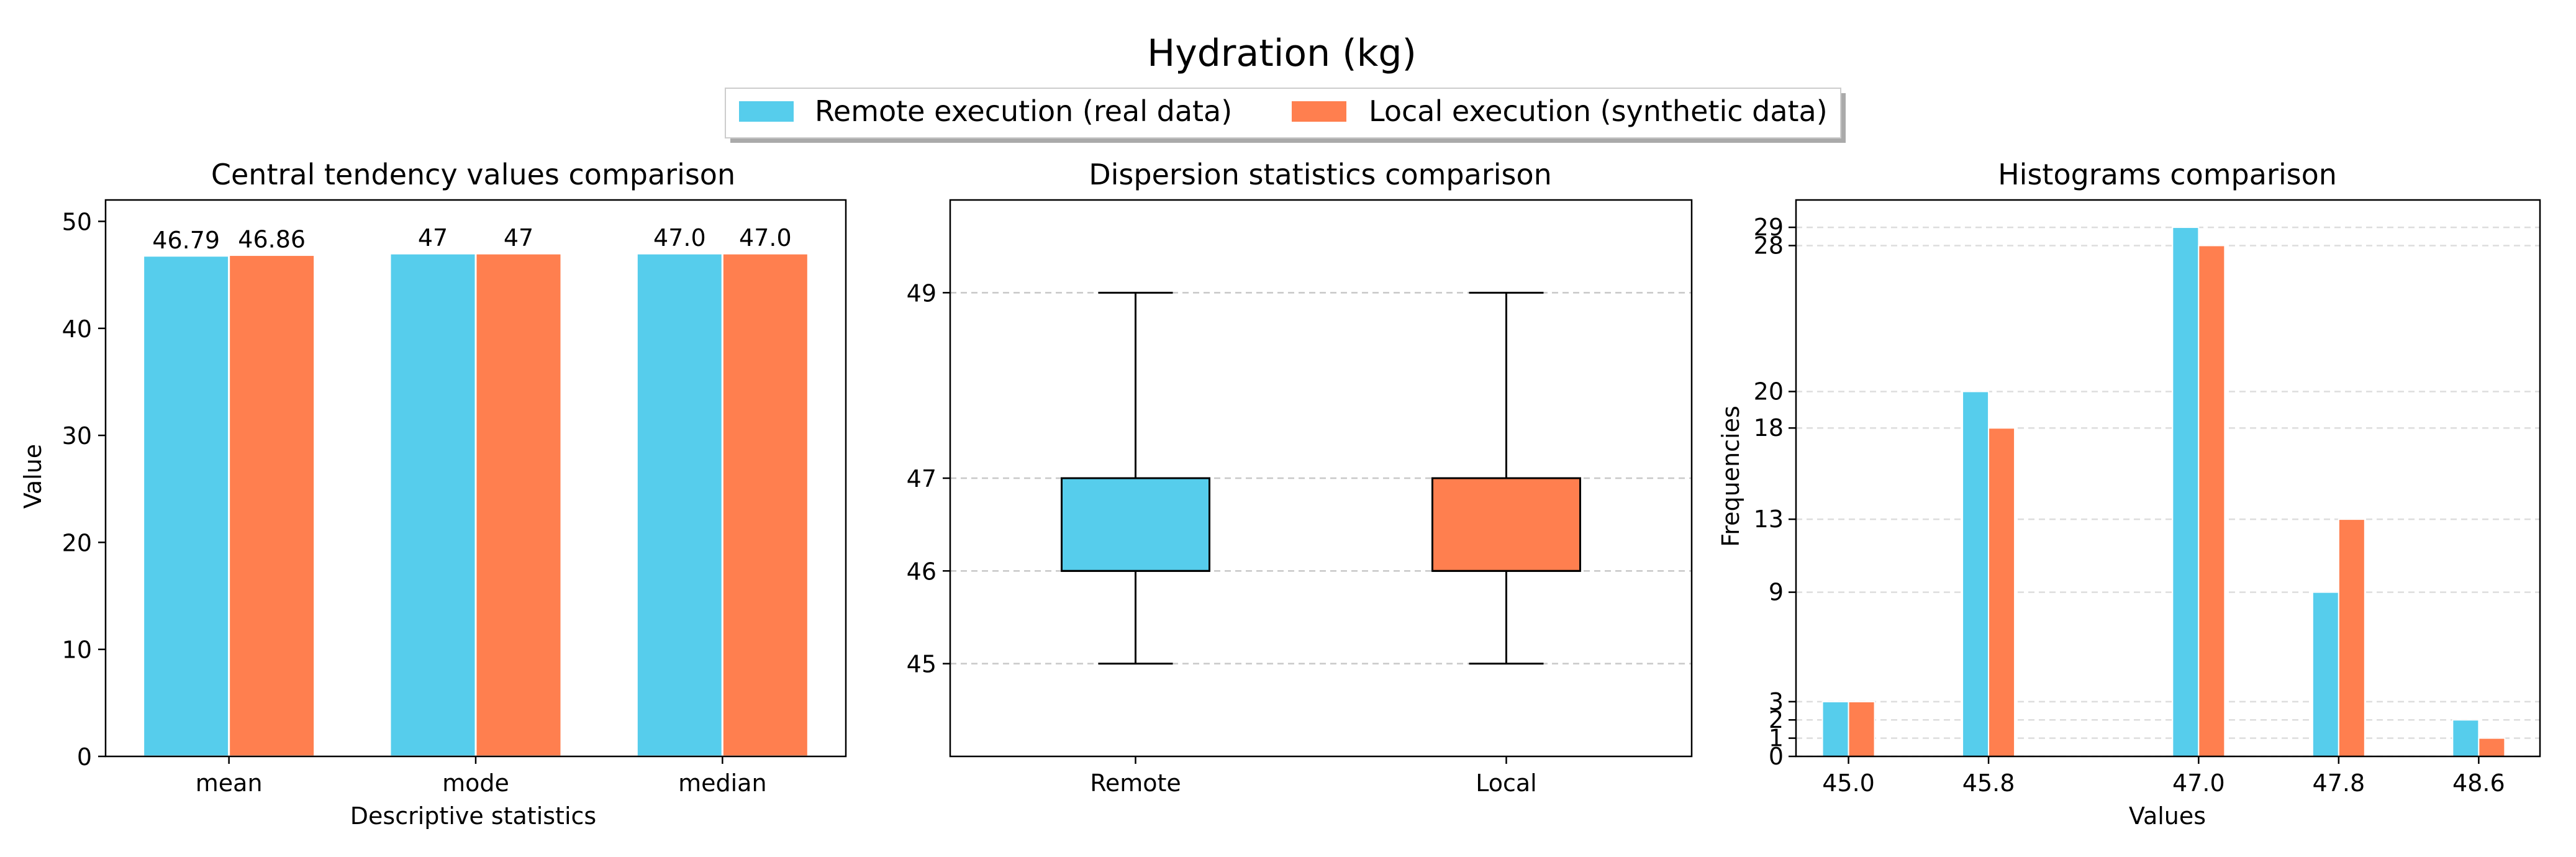 Image resolution: width=2576 pixels, height=857 pixels. I want to click on xtick-label: Remote, so click(1135, 783).